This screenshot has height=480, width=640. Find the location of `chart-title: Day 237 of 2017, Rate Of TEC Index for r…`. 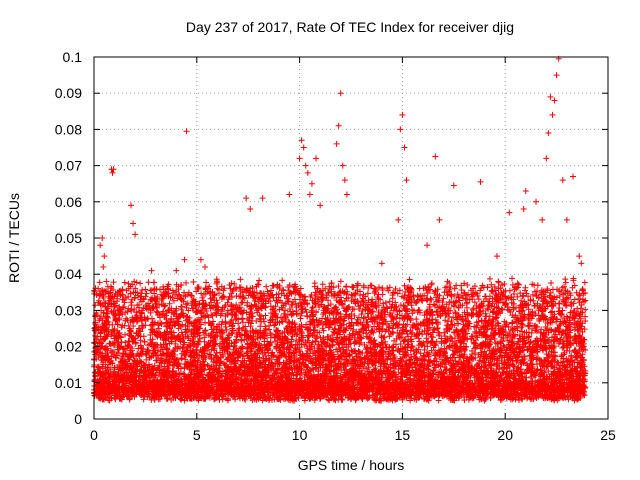

chart-title: Day 237 of 2017, Rate Of TEC Index for r… is located at coordinates (350, 27).